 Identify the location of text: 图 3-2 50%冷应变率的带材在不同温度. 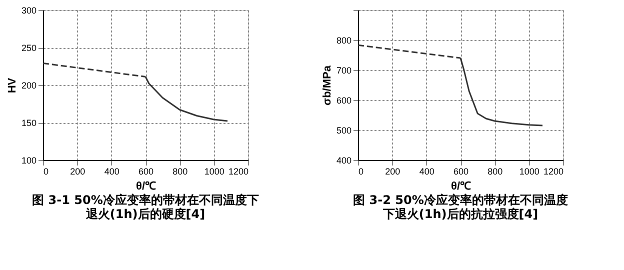
(460, 200).